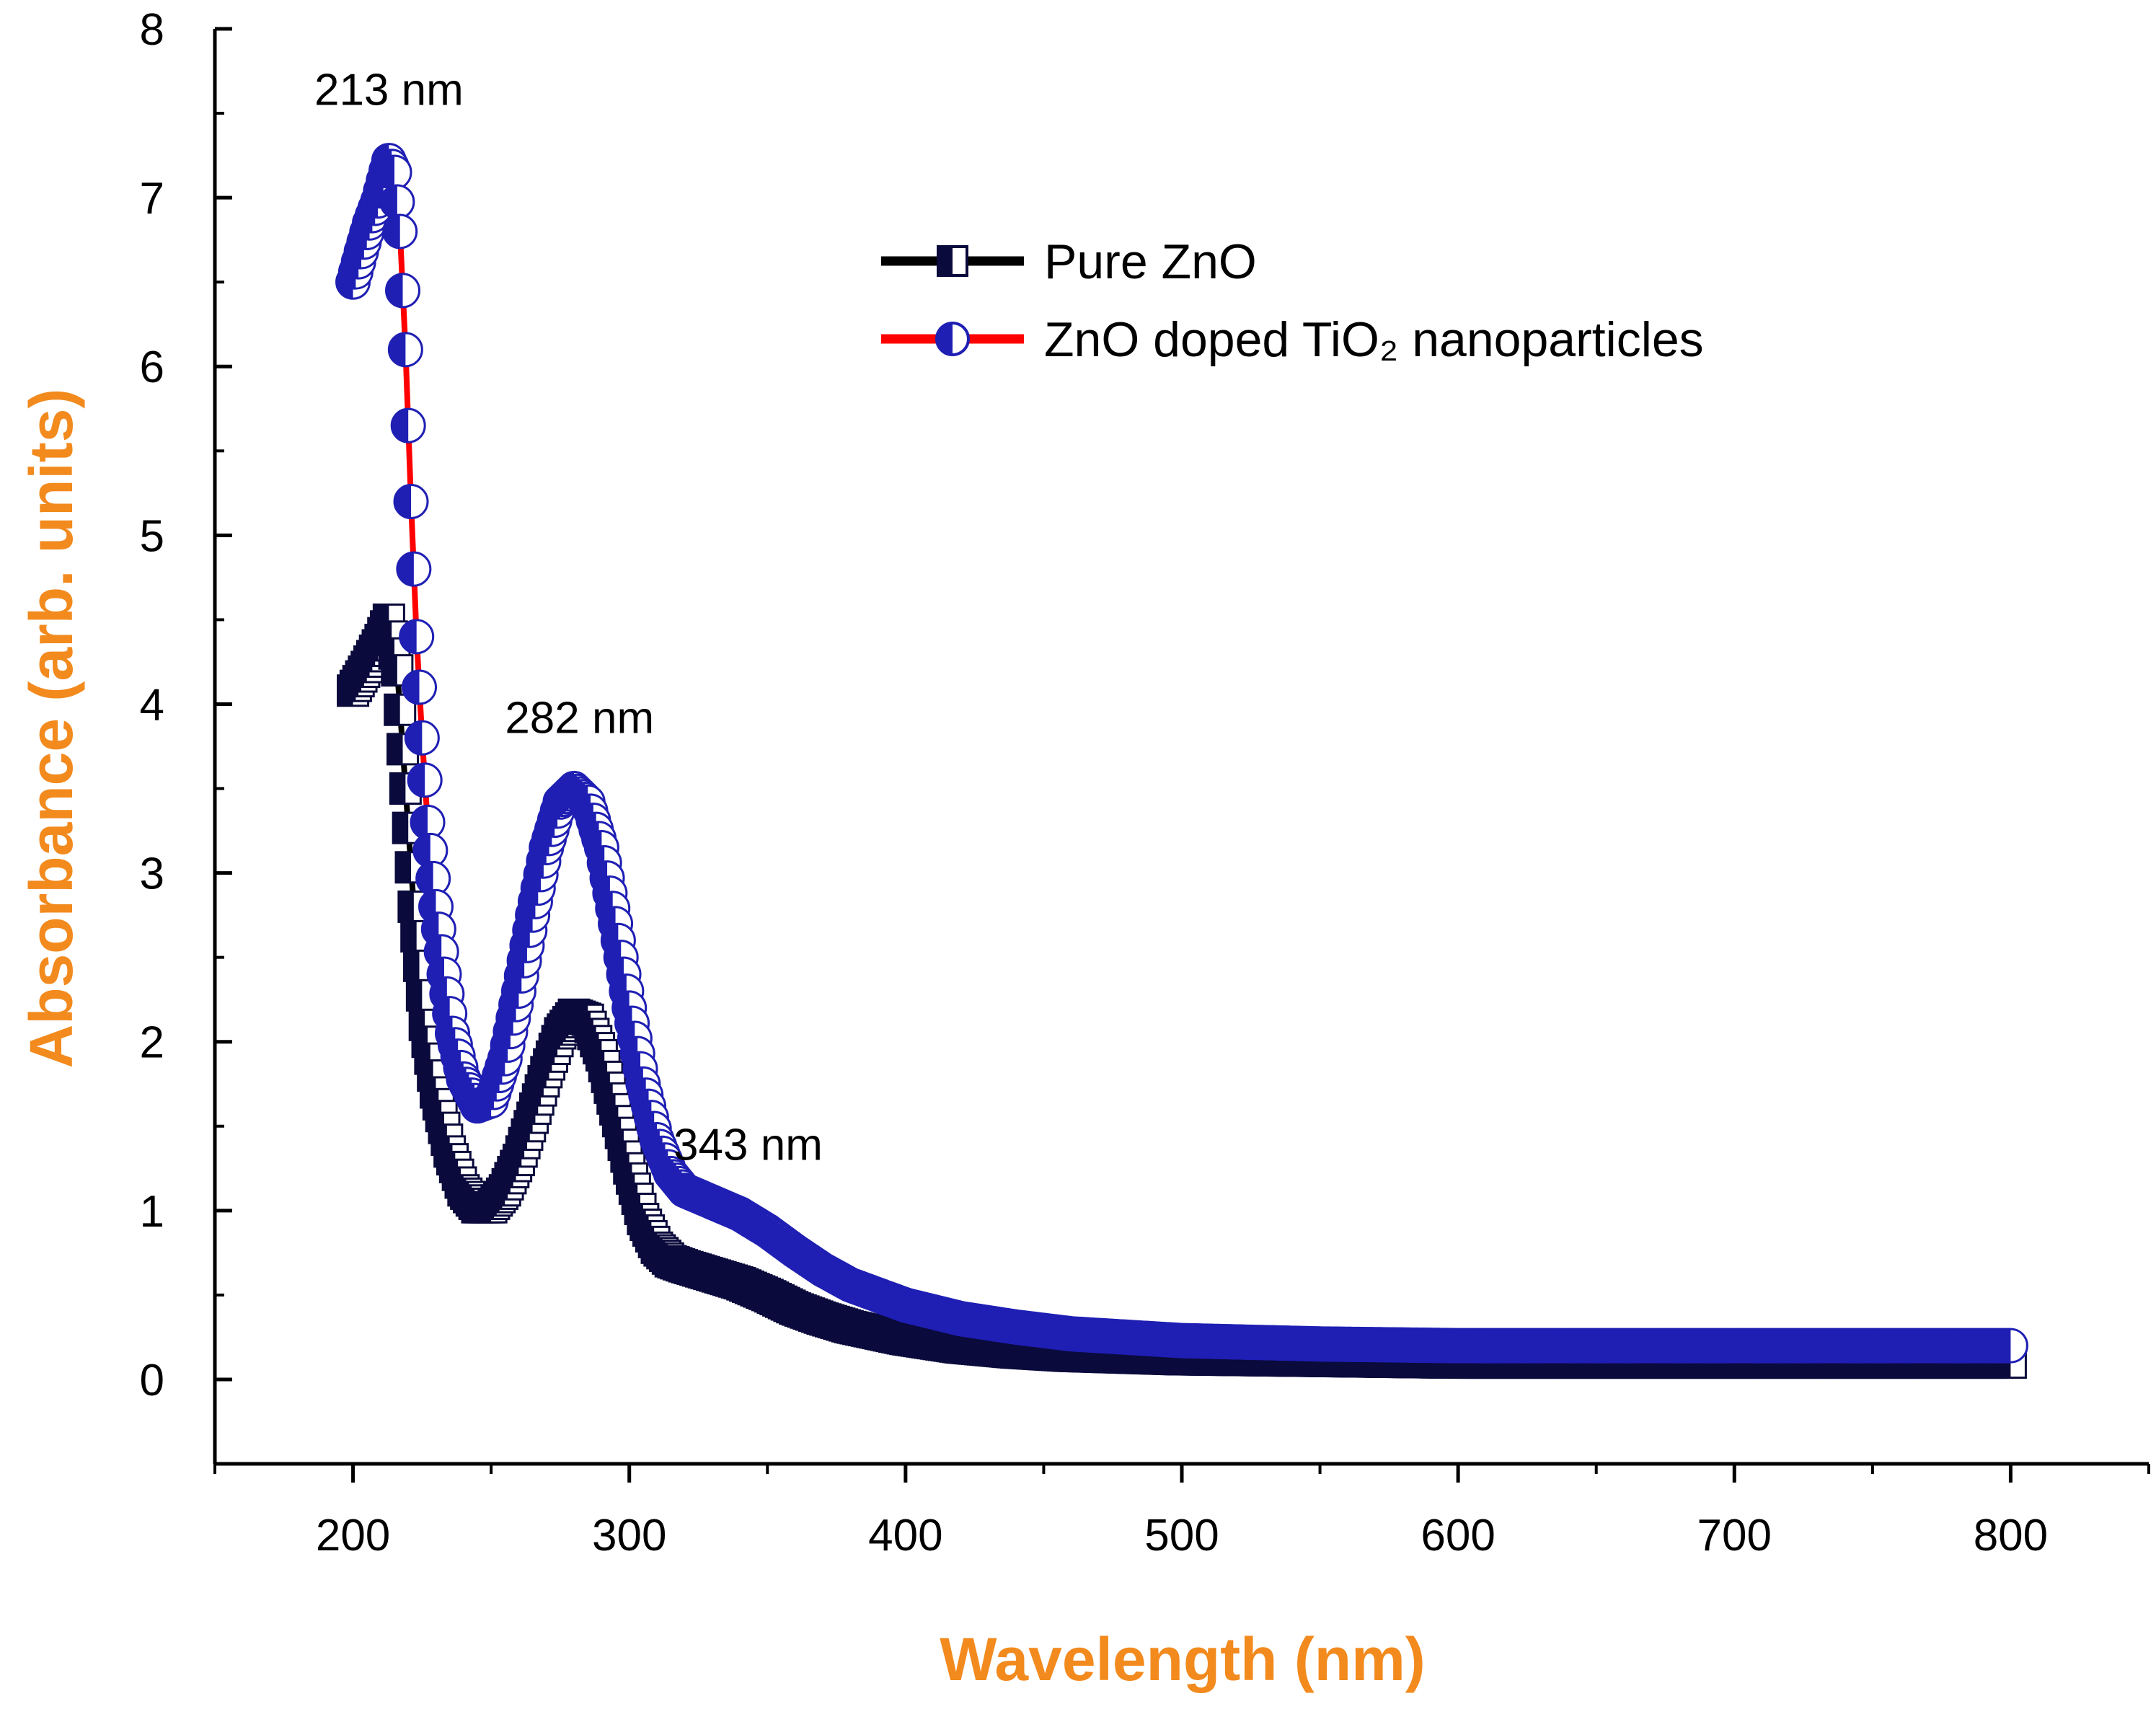  What do you see at coordinates (629, 1536) in the screenshot?
I see `x-tick-label: 300` at bounding box center [629, 1536].